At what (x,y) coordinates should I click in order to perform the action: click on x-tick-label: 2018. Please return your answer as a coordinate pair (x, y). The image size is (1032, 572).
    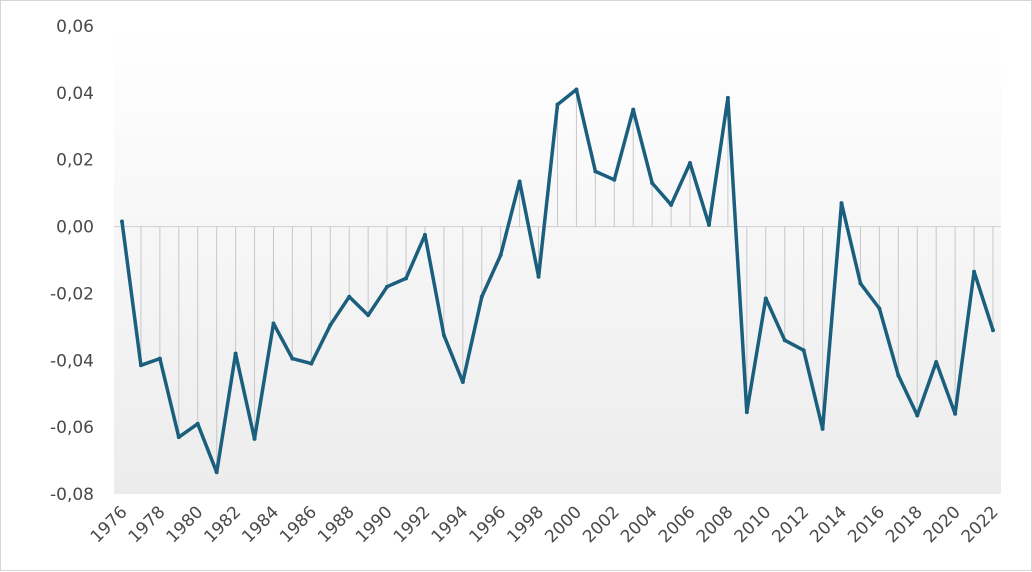
    Looking at the image, I should click on (904, 524).